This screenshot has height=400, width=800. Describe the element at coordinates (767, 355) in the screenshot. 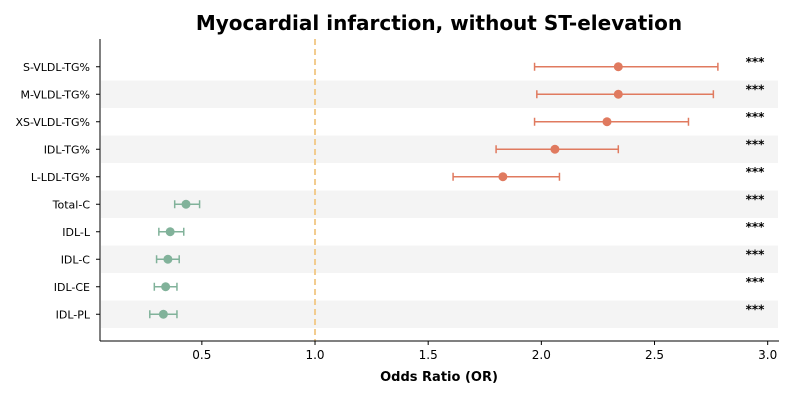

I see `x-tick-label: 3.0` at that location.